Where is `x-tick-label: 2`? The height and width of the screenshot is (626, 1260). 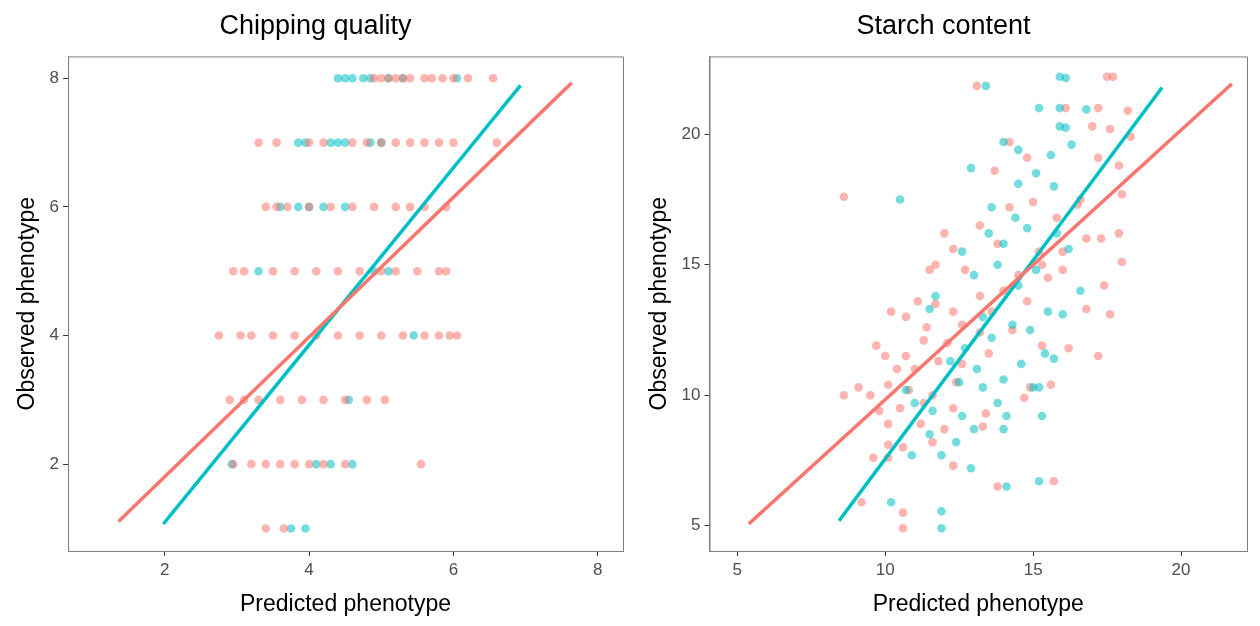
x-tick-label: 2 is located at coordinates (165, 569).